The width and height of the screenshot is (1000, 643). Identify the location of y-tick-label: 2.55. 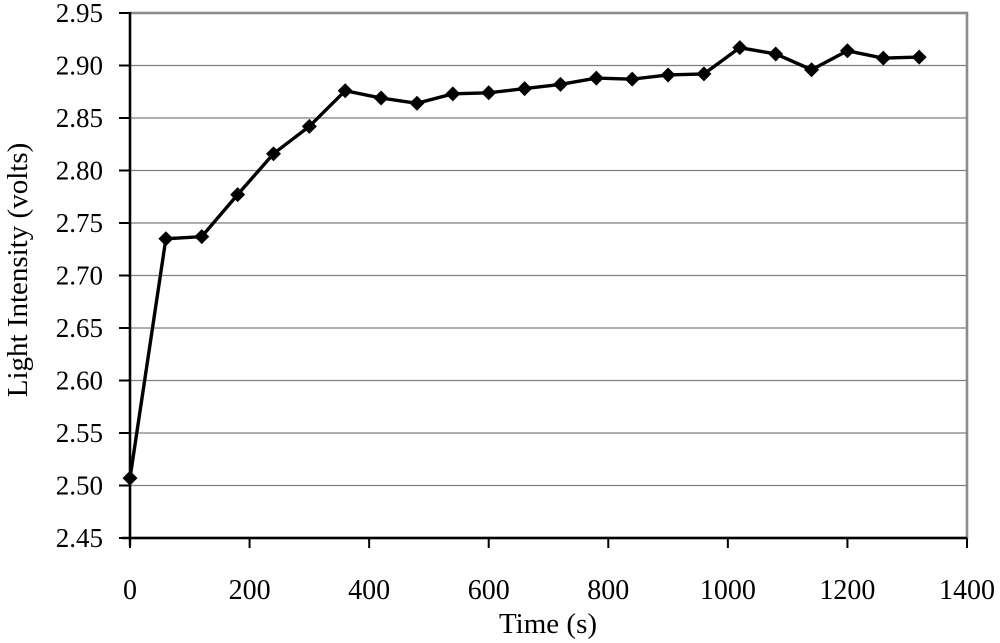
(79, 433).